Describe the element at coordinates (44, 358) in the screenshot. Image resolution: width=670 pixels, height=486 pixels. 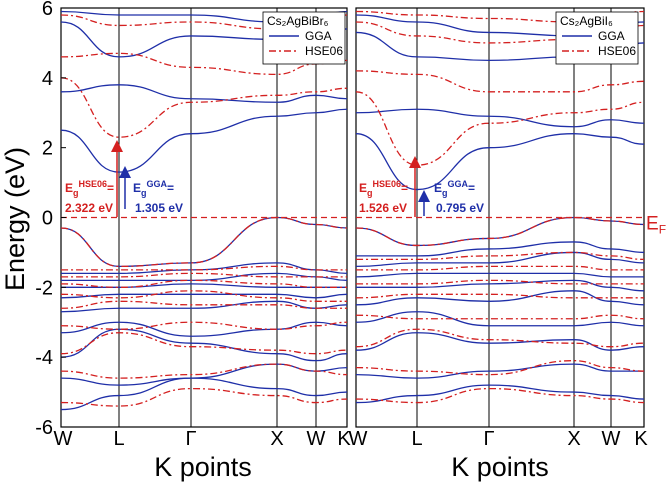
I see `y-tick-label: -4` at that location.